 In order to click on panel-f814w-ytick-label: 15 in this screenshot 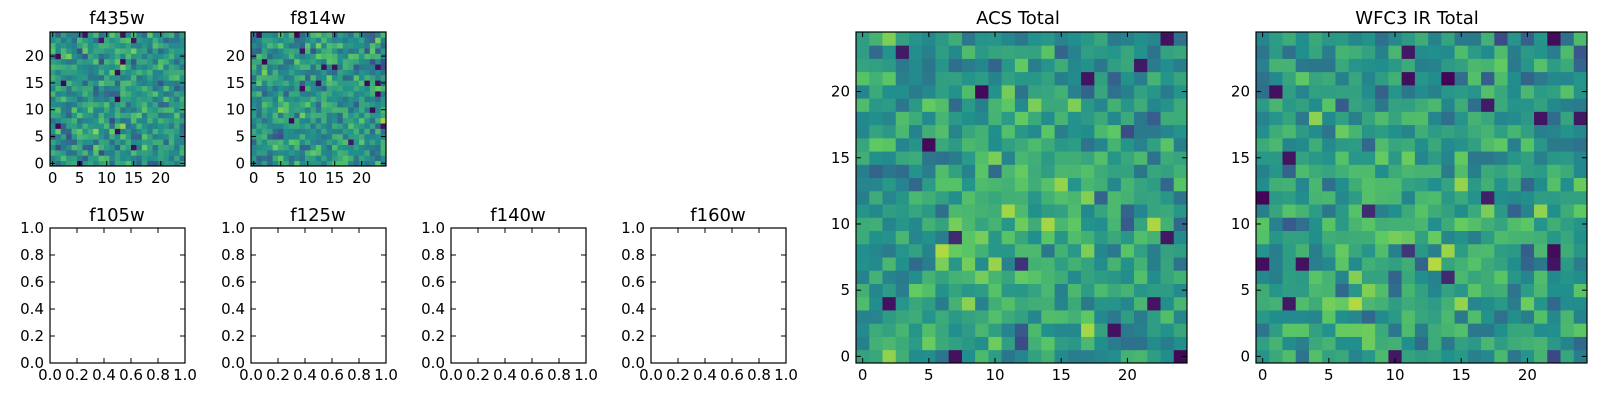, I will do `click(235, 83)`.